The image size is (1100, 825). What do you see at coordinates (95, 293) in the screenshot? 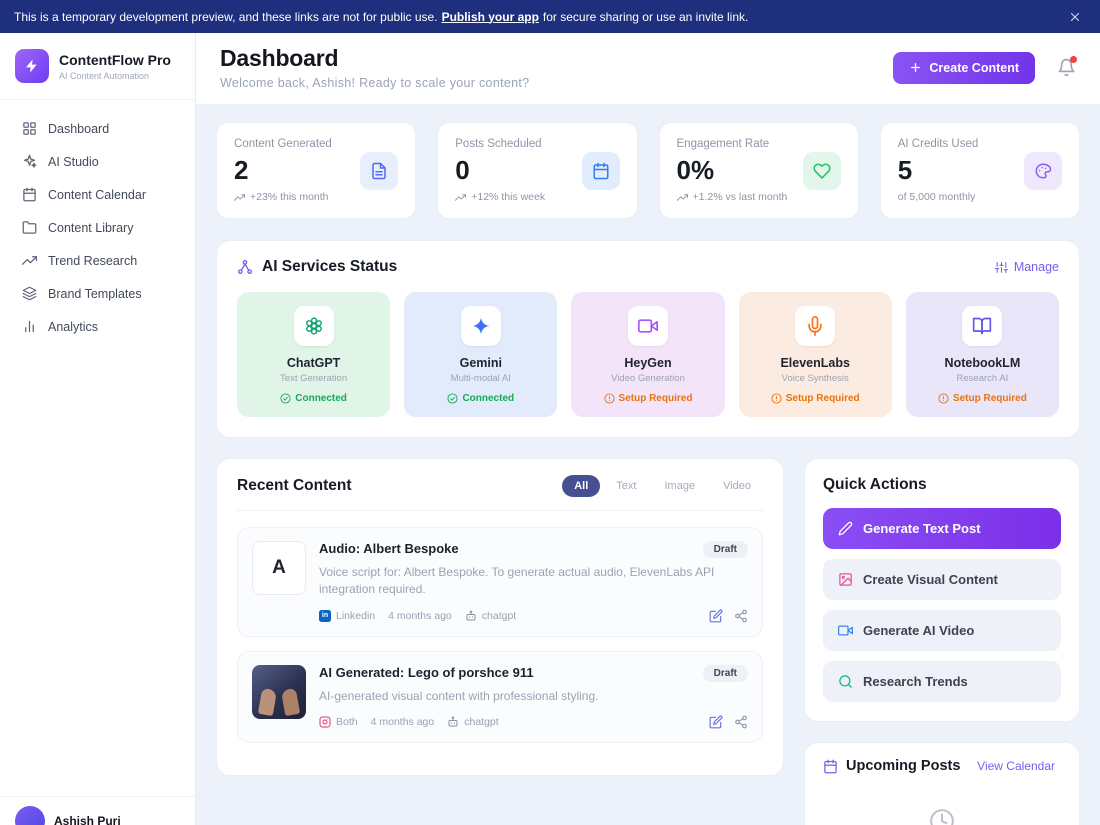
I see `sidebar-item-label: Brand Templates` at bounding box center [95, 293].